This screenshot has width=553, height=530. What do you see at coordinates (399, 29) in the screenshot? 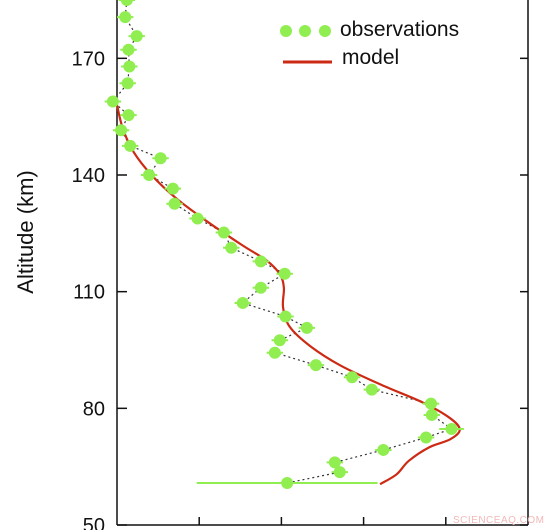
I see `legend-observations-label: observations` at bounding box center [399, 29].